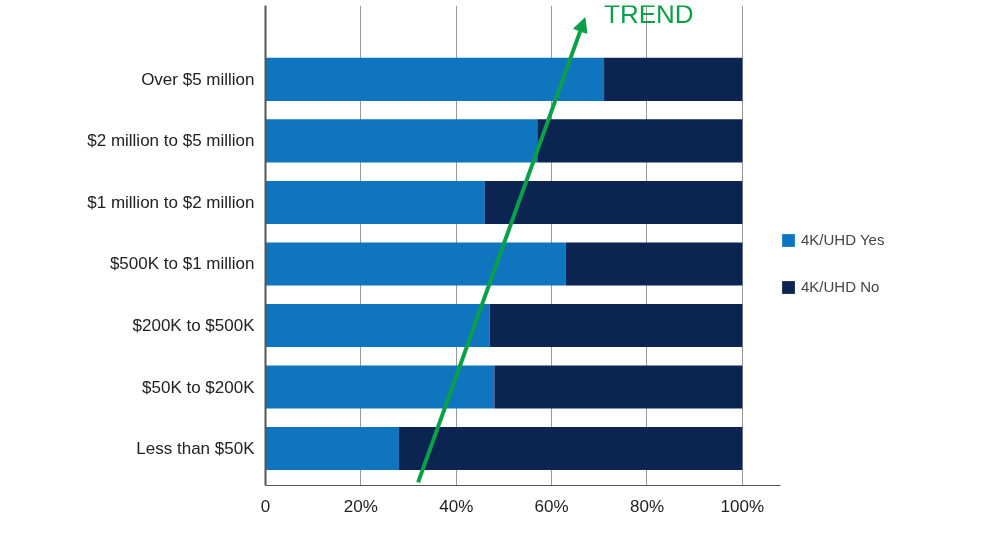  What do you see at coordinates (194, 325) in the screenshot?
I see `y-tick-label: $200K to $500K` at bounding box center [194, 325].